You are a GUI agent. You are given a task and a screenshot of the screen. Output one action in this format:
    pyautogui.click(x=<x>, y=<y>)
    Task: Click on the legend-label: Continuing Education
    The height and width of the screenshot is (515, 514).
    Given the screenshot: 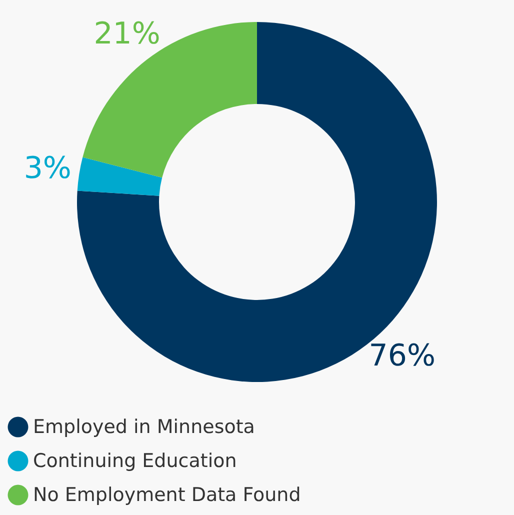 What is the action you would take?
    pyautogui.click(x=135, y=461)
    